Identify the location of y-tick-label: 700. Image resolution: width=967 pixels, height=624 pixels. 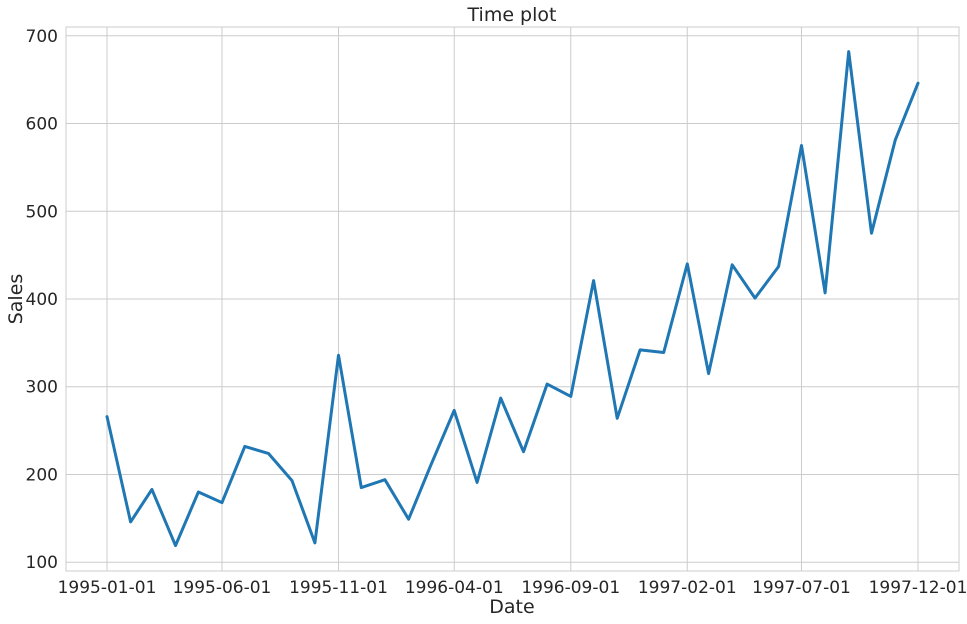
(42, 37).